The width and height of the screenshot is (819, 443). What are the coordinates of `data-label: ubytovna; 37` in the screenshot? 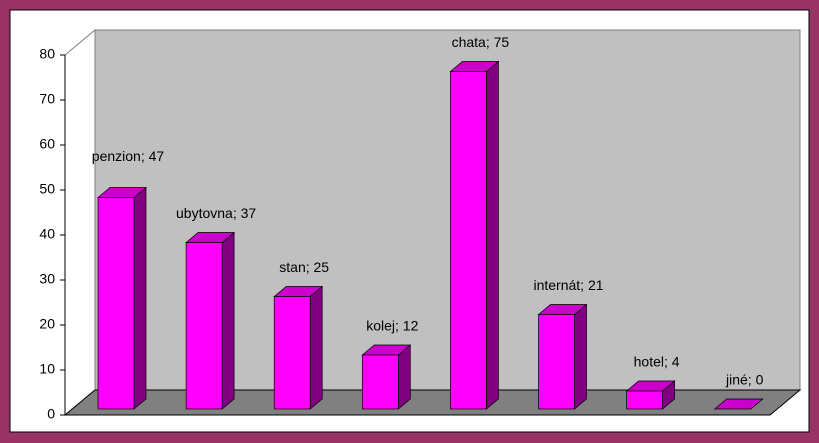 It's located at (216, 213).